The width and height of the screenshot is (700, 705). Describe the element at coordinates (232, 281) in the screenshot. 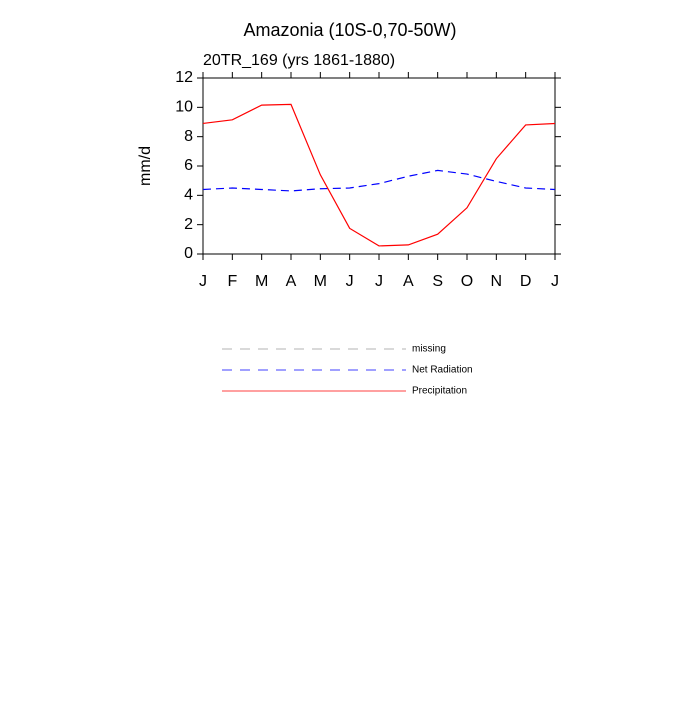

I see `x-tick-label: F` at that location.